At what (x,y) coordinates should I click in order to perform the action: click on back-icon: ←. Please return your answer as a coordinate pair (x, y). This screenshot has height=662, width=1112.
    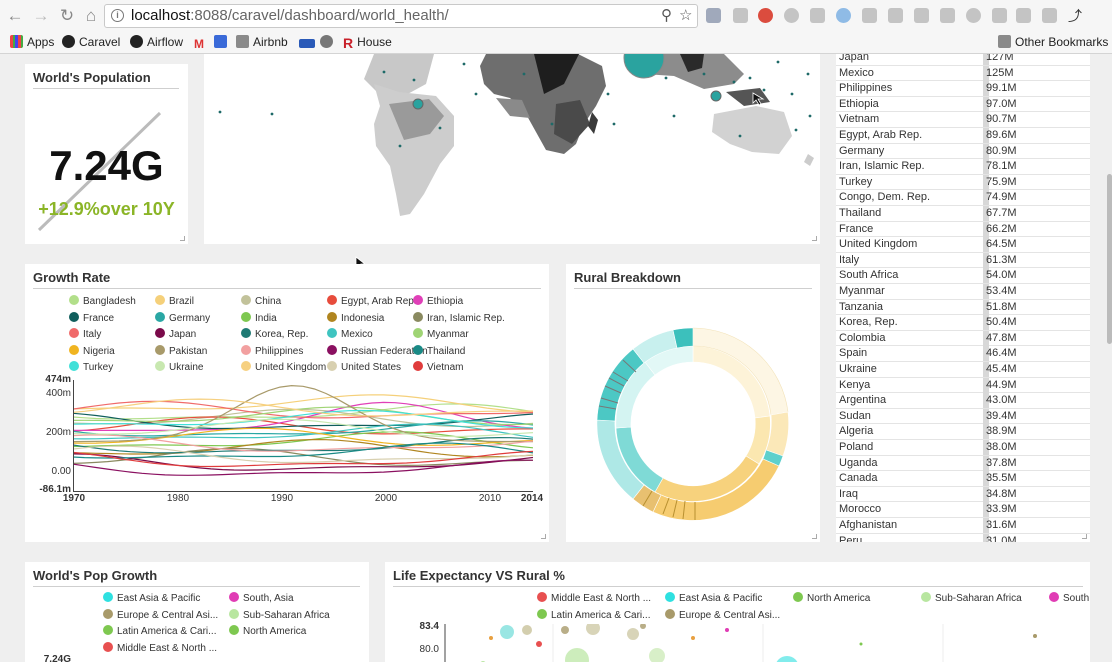
    Looking at the image, I should click on (15, 15).